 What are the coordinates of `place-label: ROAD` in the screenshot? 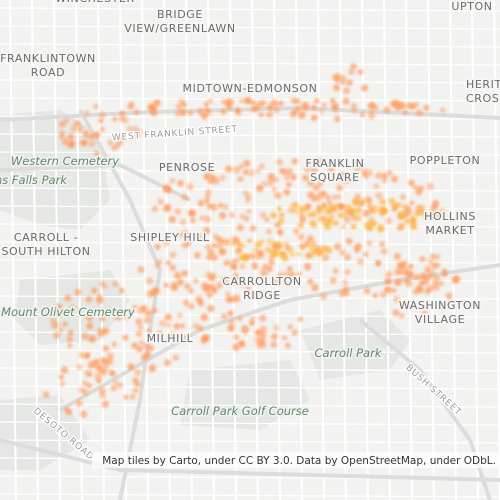 It's located at (48, 72).